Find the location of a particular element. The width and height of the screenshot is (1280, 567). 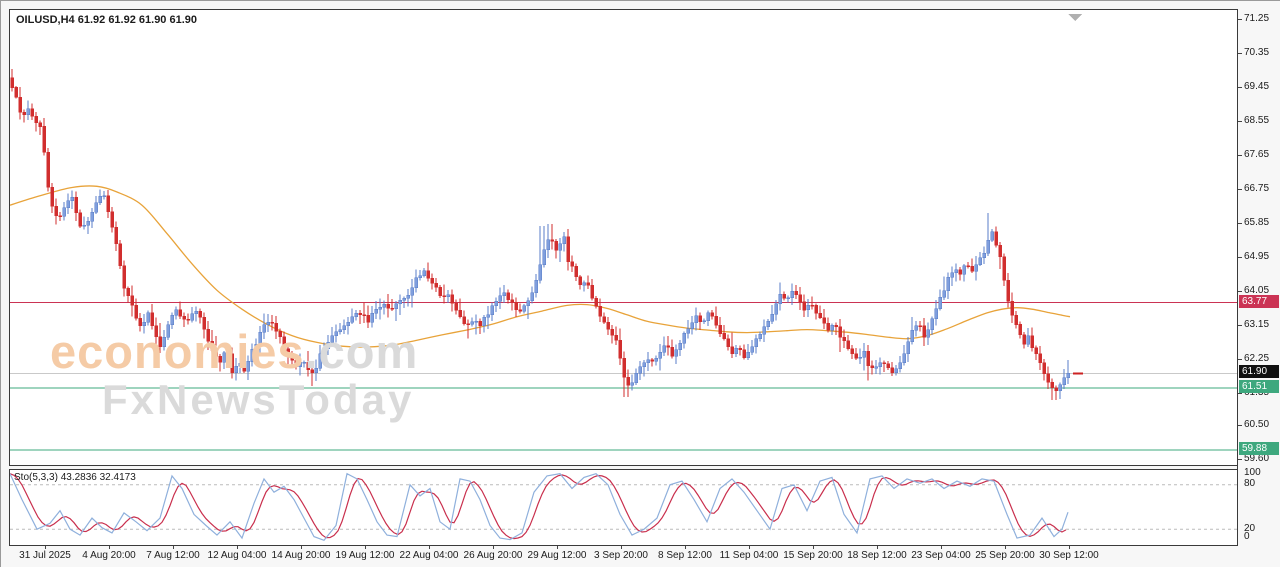

time-axis-label: 18 Sep 12:00 is located at coordinates (877, 555).